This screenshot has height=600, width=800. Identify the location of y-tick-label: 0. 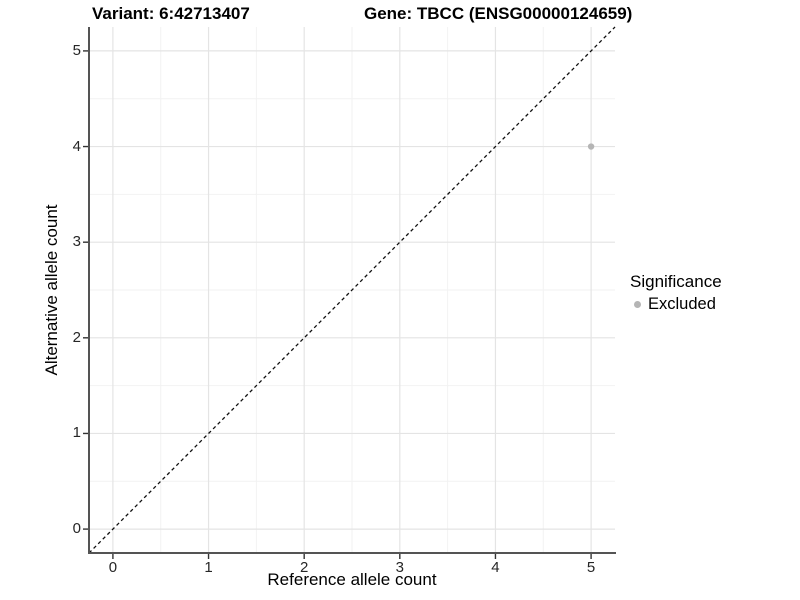
(76, 529).